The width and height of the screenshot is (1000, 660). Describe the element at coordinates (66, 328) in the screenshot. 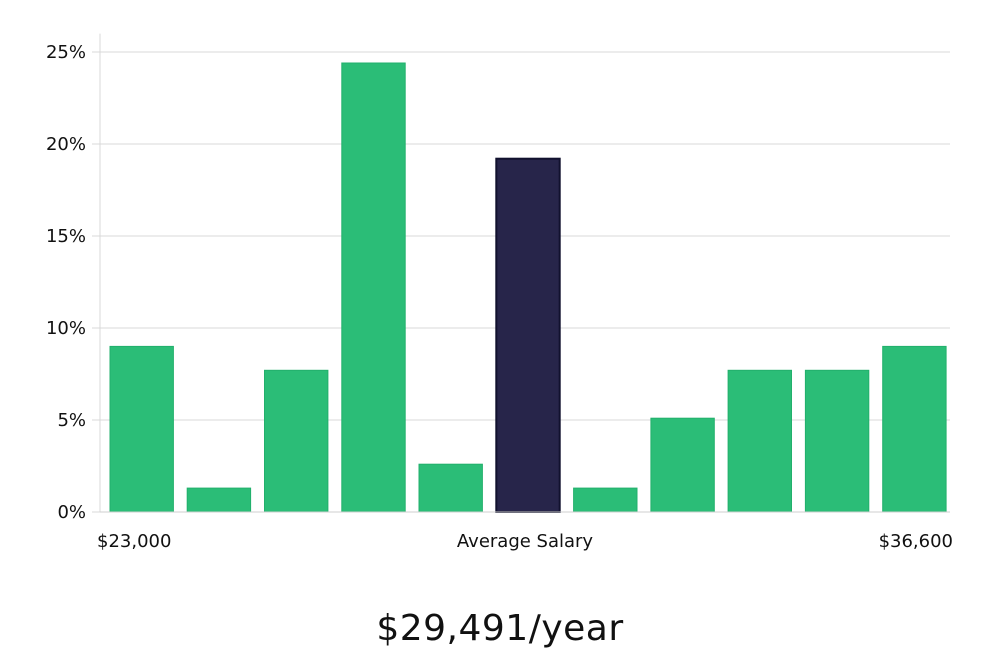

I see `y-tick-label: 10%` at that location.